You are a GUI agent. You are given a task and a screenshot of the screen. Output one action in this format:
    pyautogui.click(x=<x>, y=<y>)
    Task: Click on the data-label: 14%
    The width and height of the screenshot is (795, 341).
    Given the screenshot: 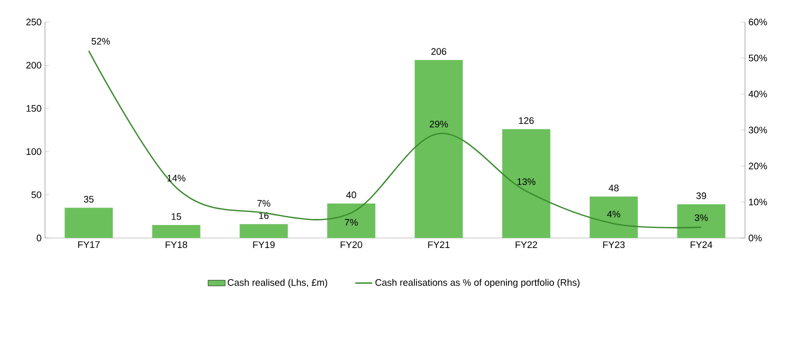 What is the action you would take?
    pyautogui.click(x=177, y=178)
    